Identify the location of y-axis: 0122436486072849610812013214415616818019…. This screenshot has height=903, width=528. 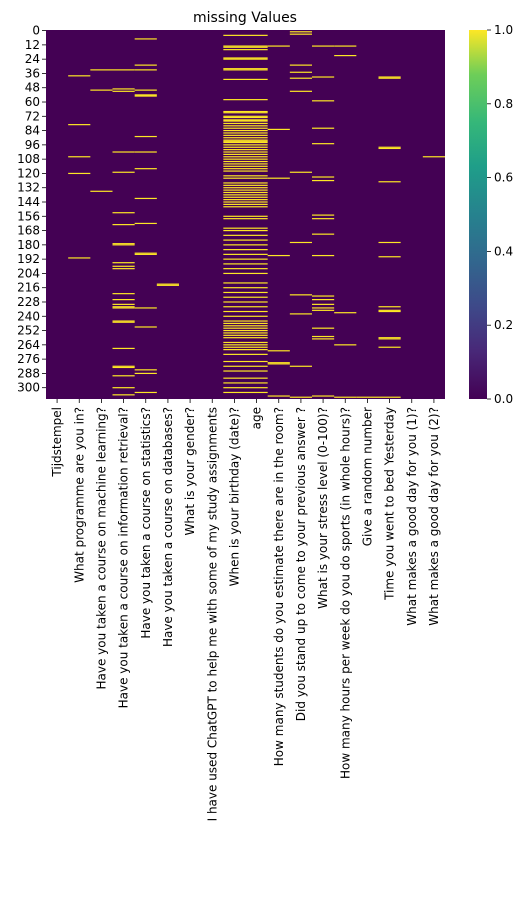
(31, 209).